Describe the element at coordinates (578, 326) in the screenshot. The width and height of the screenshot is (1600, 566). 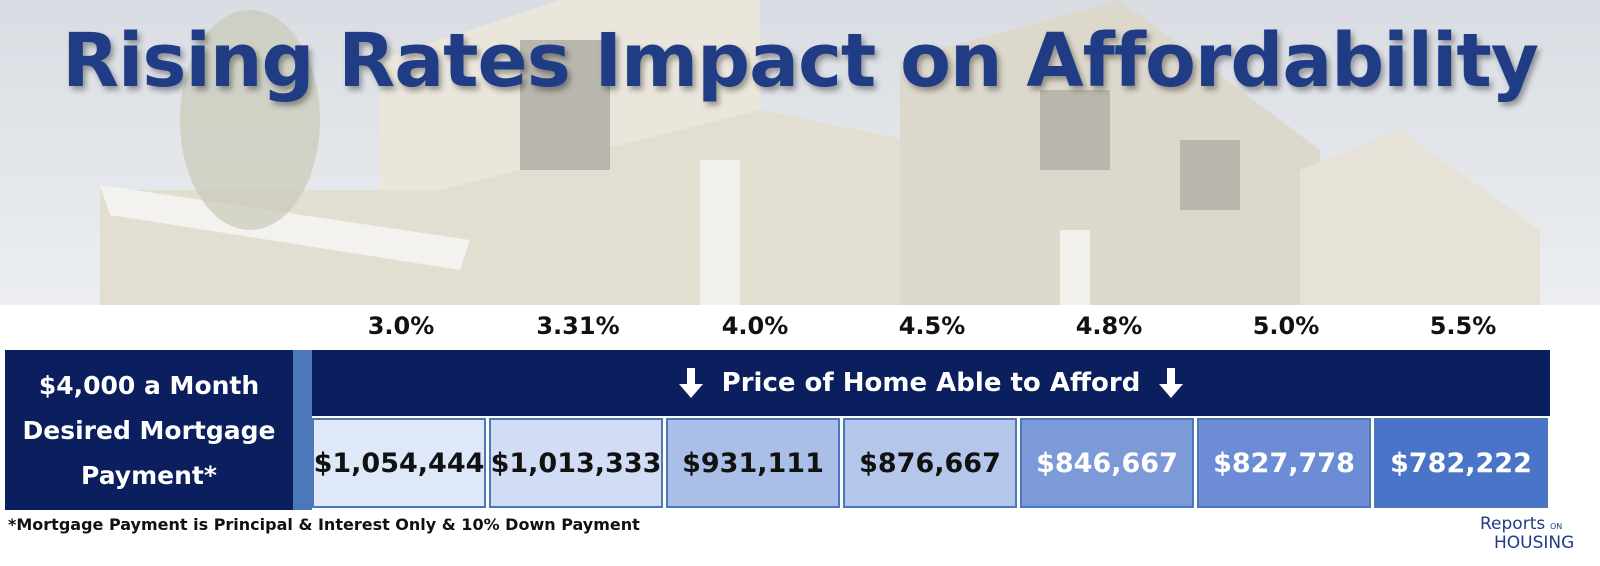
I see `rate-header: 3.31%` at that location.